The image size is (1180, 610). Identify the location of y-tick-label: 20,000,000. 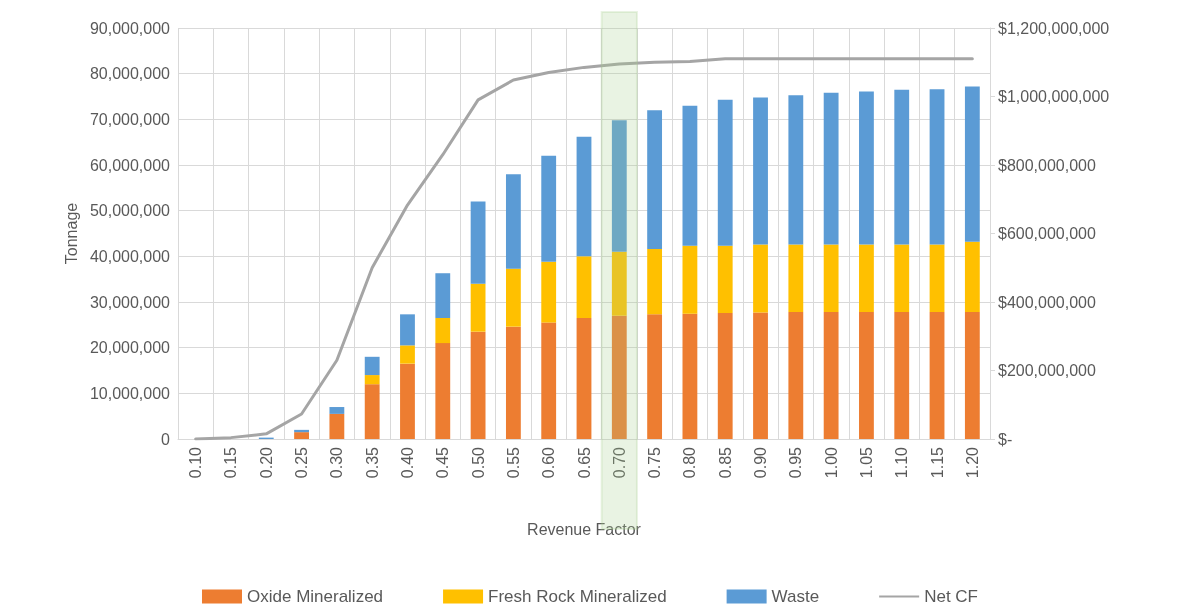
(130, 348).